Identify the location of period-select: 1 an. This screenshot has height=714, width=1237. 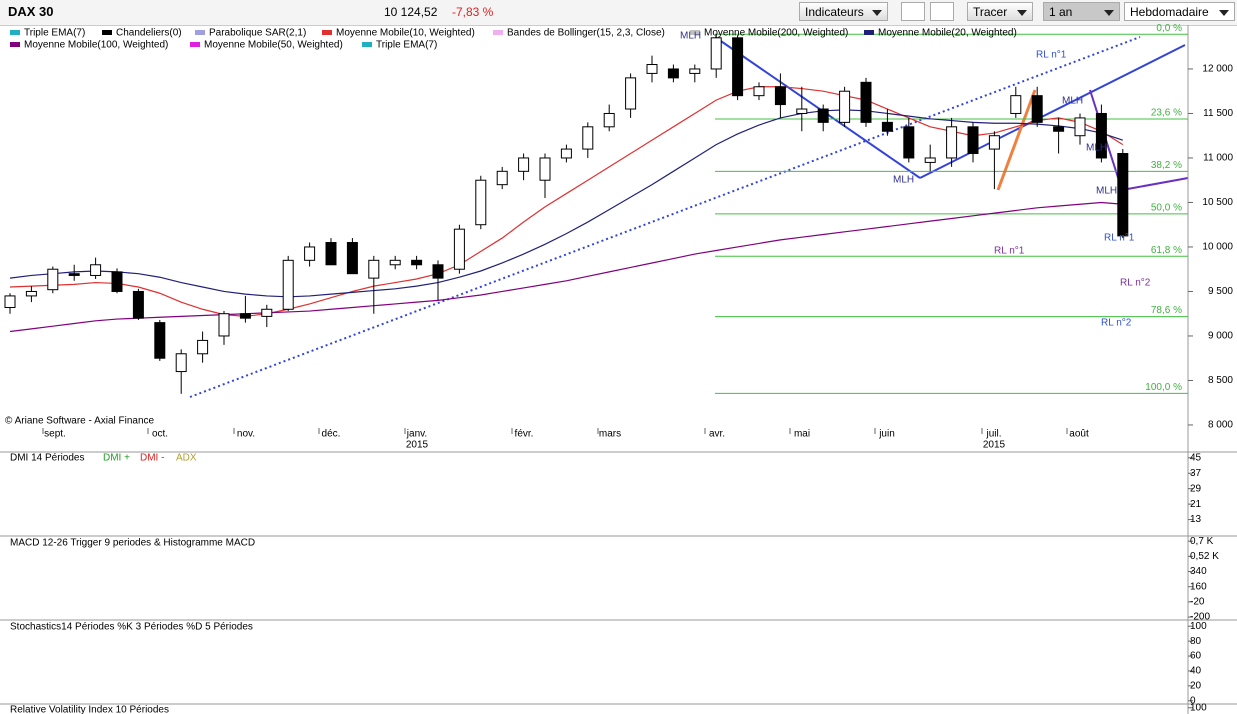
(1081, 11).